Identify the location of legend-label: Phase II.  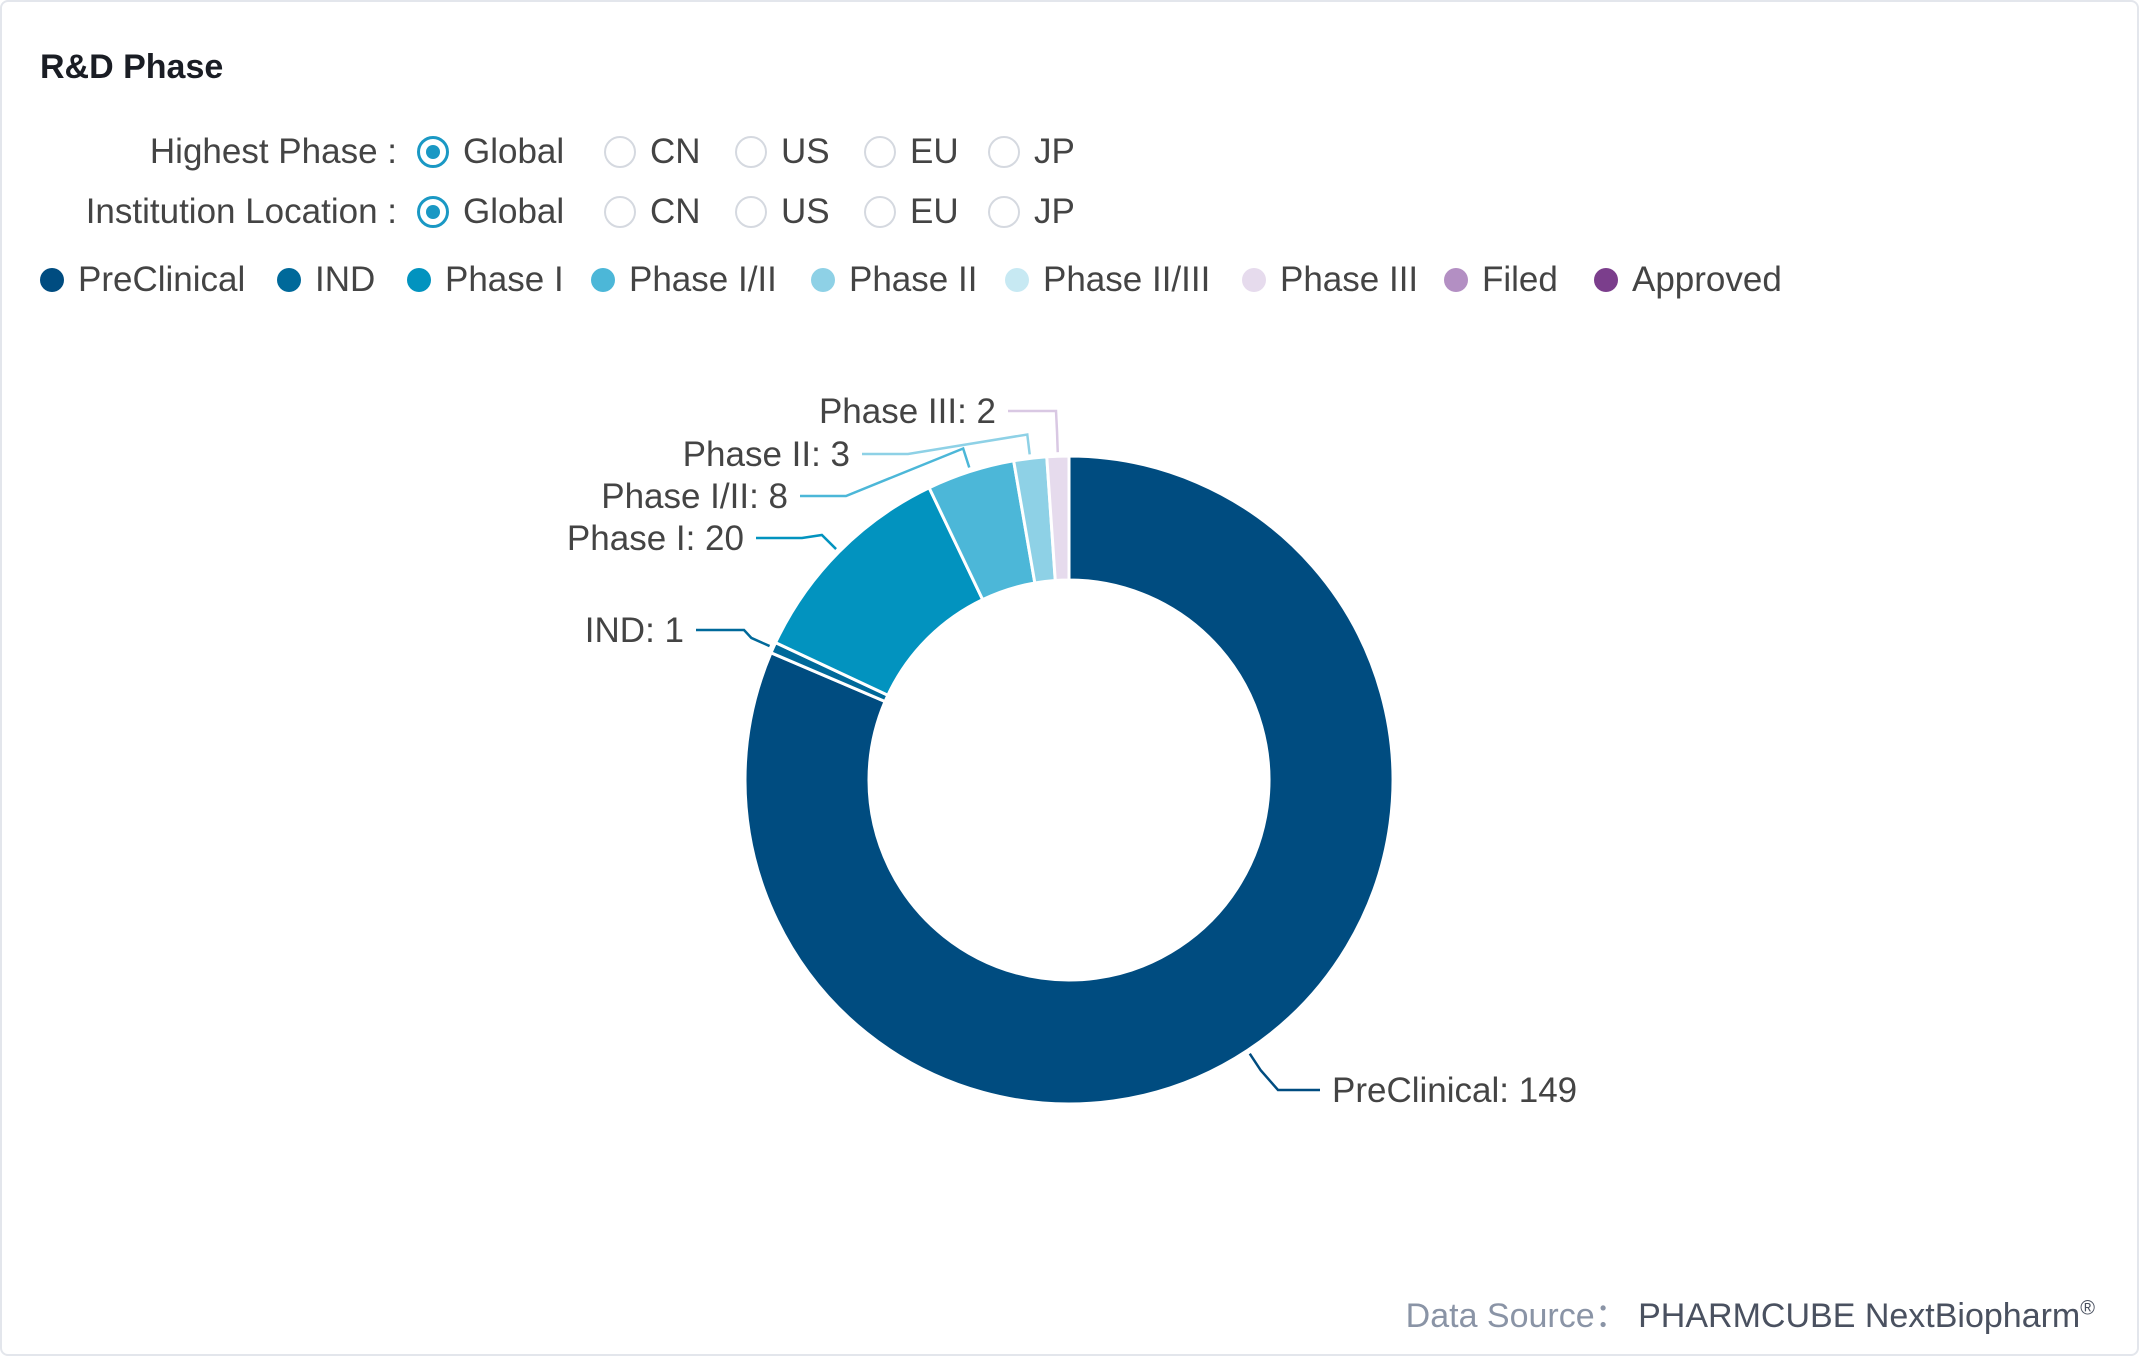
(913, 279).